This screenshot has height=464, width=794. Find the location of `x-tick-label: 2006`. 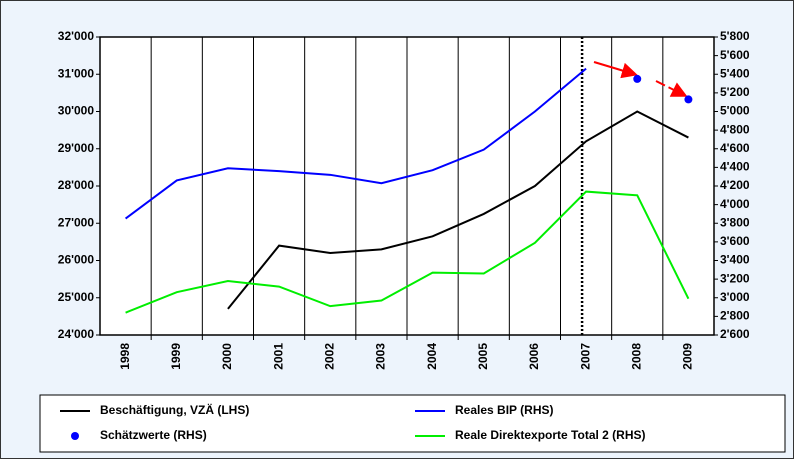

x-tick-label: 2006 is located at coordinates (534, 356).